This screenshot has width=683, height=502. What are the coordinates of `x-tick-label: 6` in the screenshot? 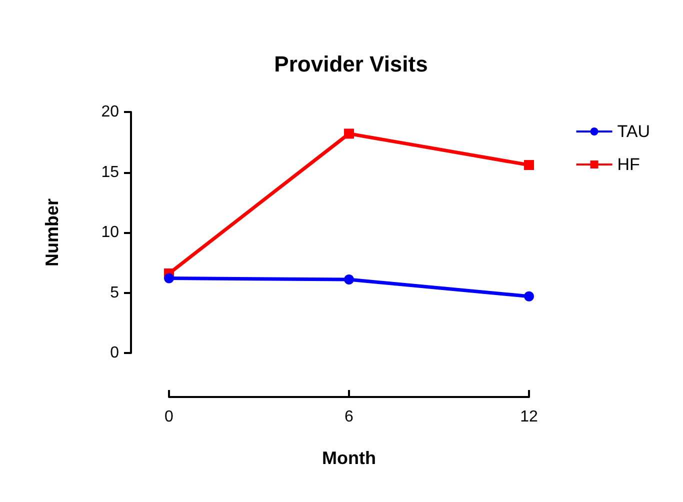 It's located at (349, 417).